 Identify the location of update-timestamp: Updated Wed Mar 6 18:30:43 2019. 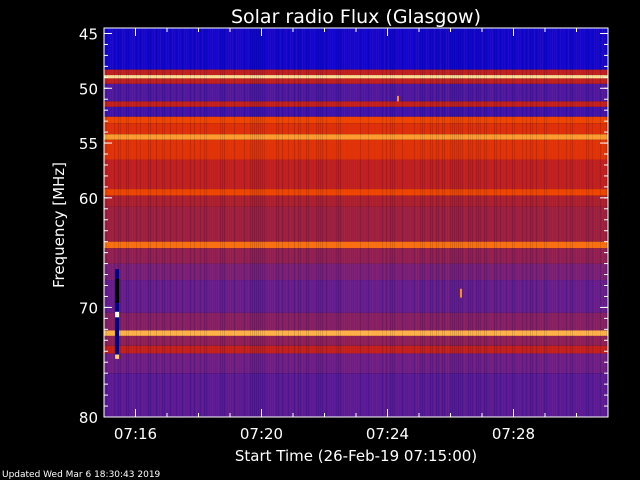
(81, 475).